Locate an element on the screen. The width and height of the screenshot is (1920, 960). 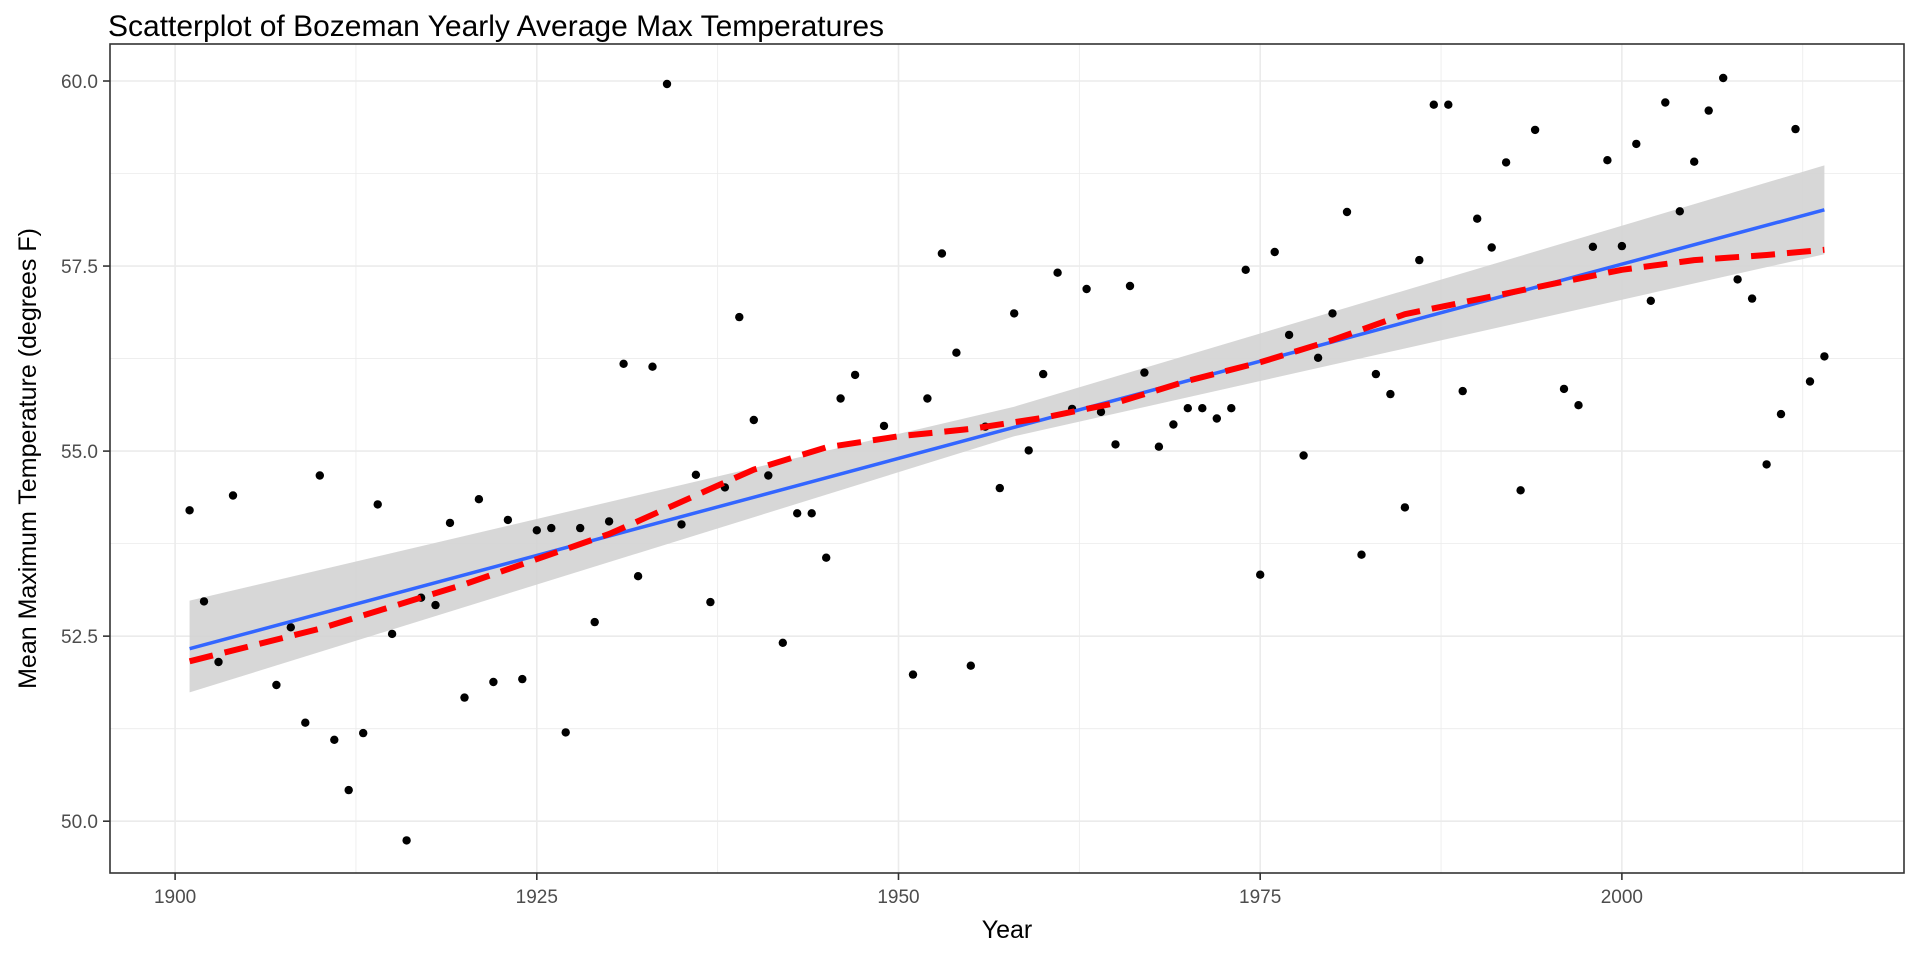
y-tick-label: 50.0 is located at coordinates (79, 822).